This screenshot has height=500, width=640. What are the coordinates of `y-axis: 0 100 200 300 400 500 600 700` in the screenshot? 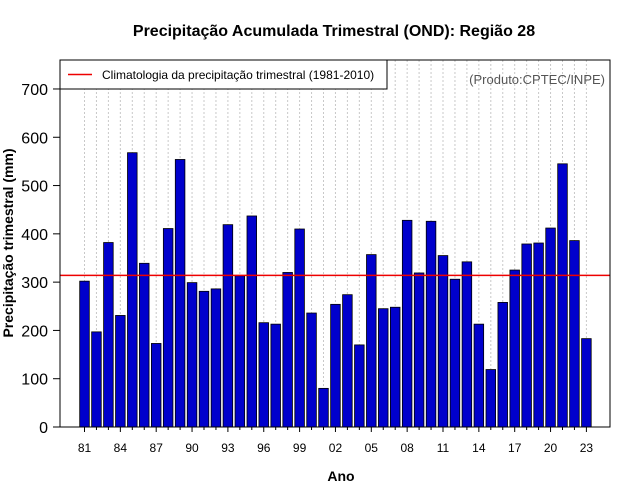 It's located at (40, 259).